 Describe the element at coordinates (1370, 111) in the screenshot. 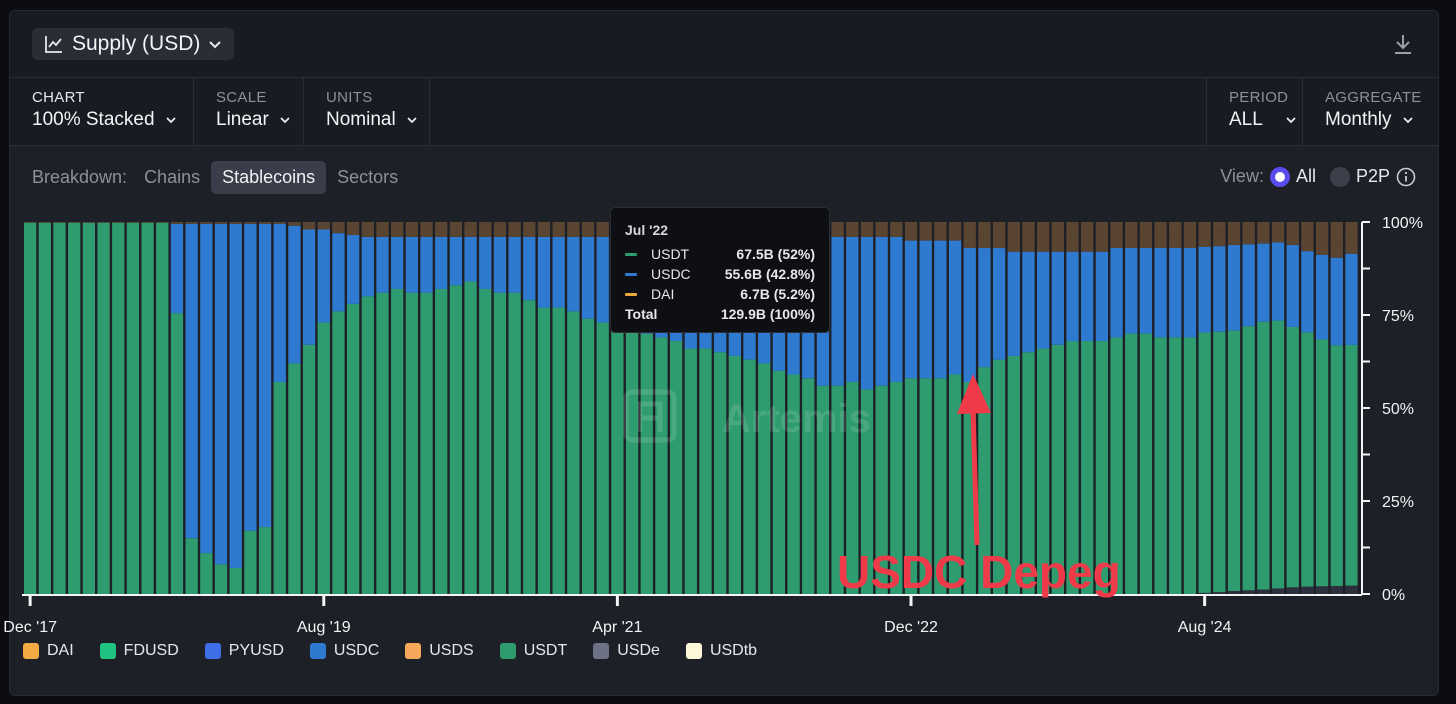

I see `aggregate-select: AGGREGATE Monthly` at that location.